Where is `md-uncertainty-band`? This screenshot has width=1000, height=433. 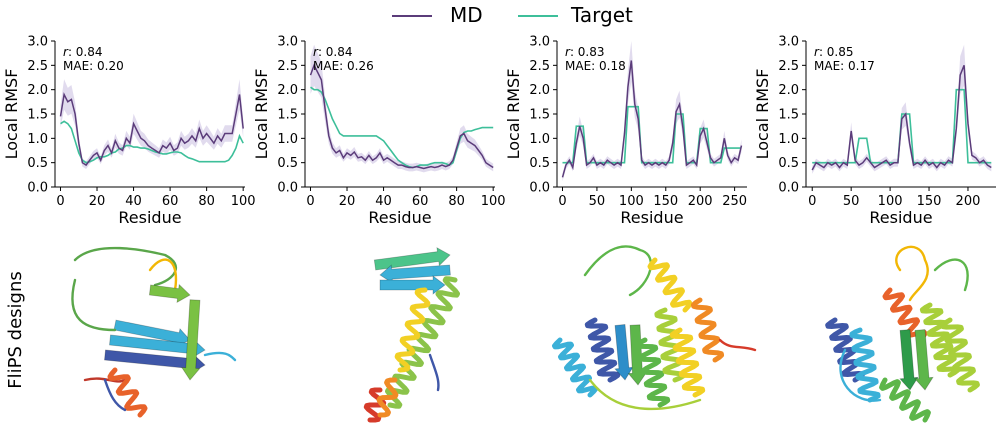 md-uncertainty-band is located at coordinates (902, 109).